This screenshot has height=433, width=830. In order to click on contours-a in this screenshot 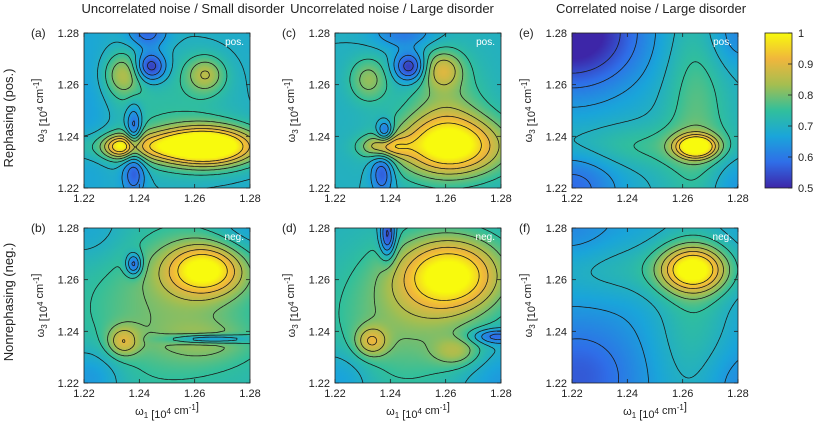, I will do `click(167, 110)`.